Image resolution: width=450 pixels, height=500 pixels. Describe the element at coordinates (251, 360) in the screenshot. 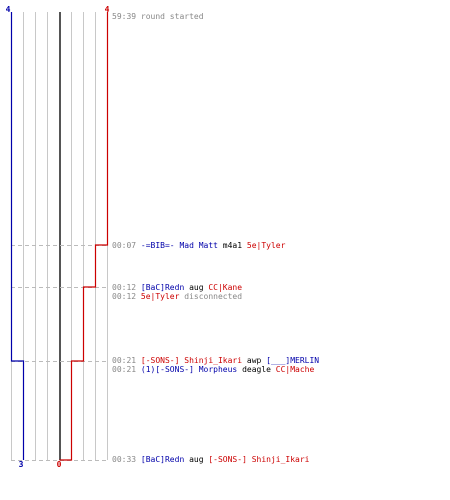

I see `event-part: awp` at that location.